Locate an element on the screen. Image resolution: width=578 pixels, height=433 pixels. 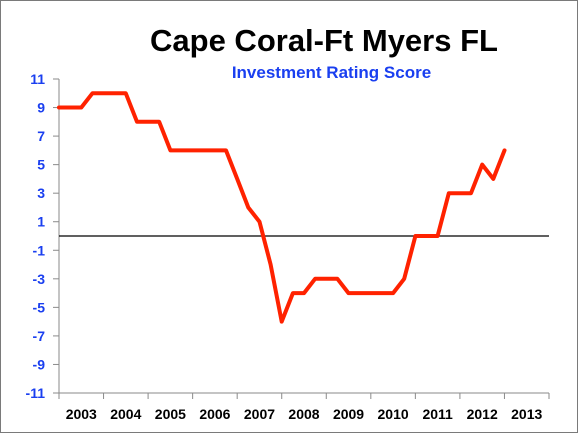
y-tick-label: -9 is located at coordinates (39, 364).